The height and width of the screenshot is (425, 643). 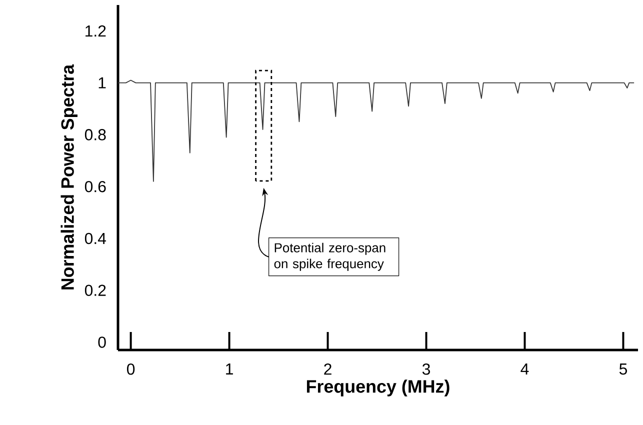 What do you see at coordinates (328, 369) in the screenshot?
I see `x-tick-label: 2` at bounding box center [328, 369].